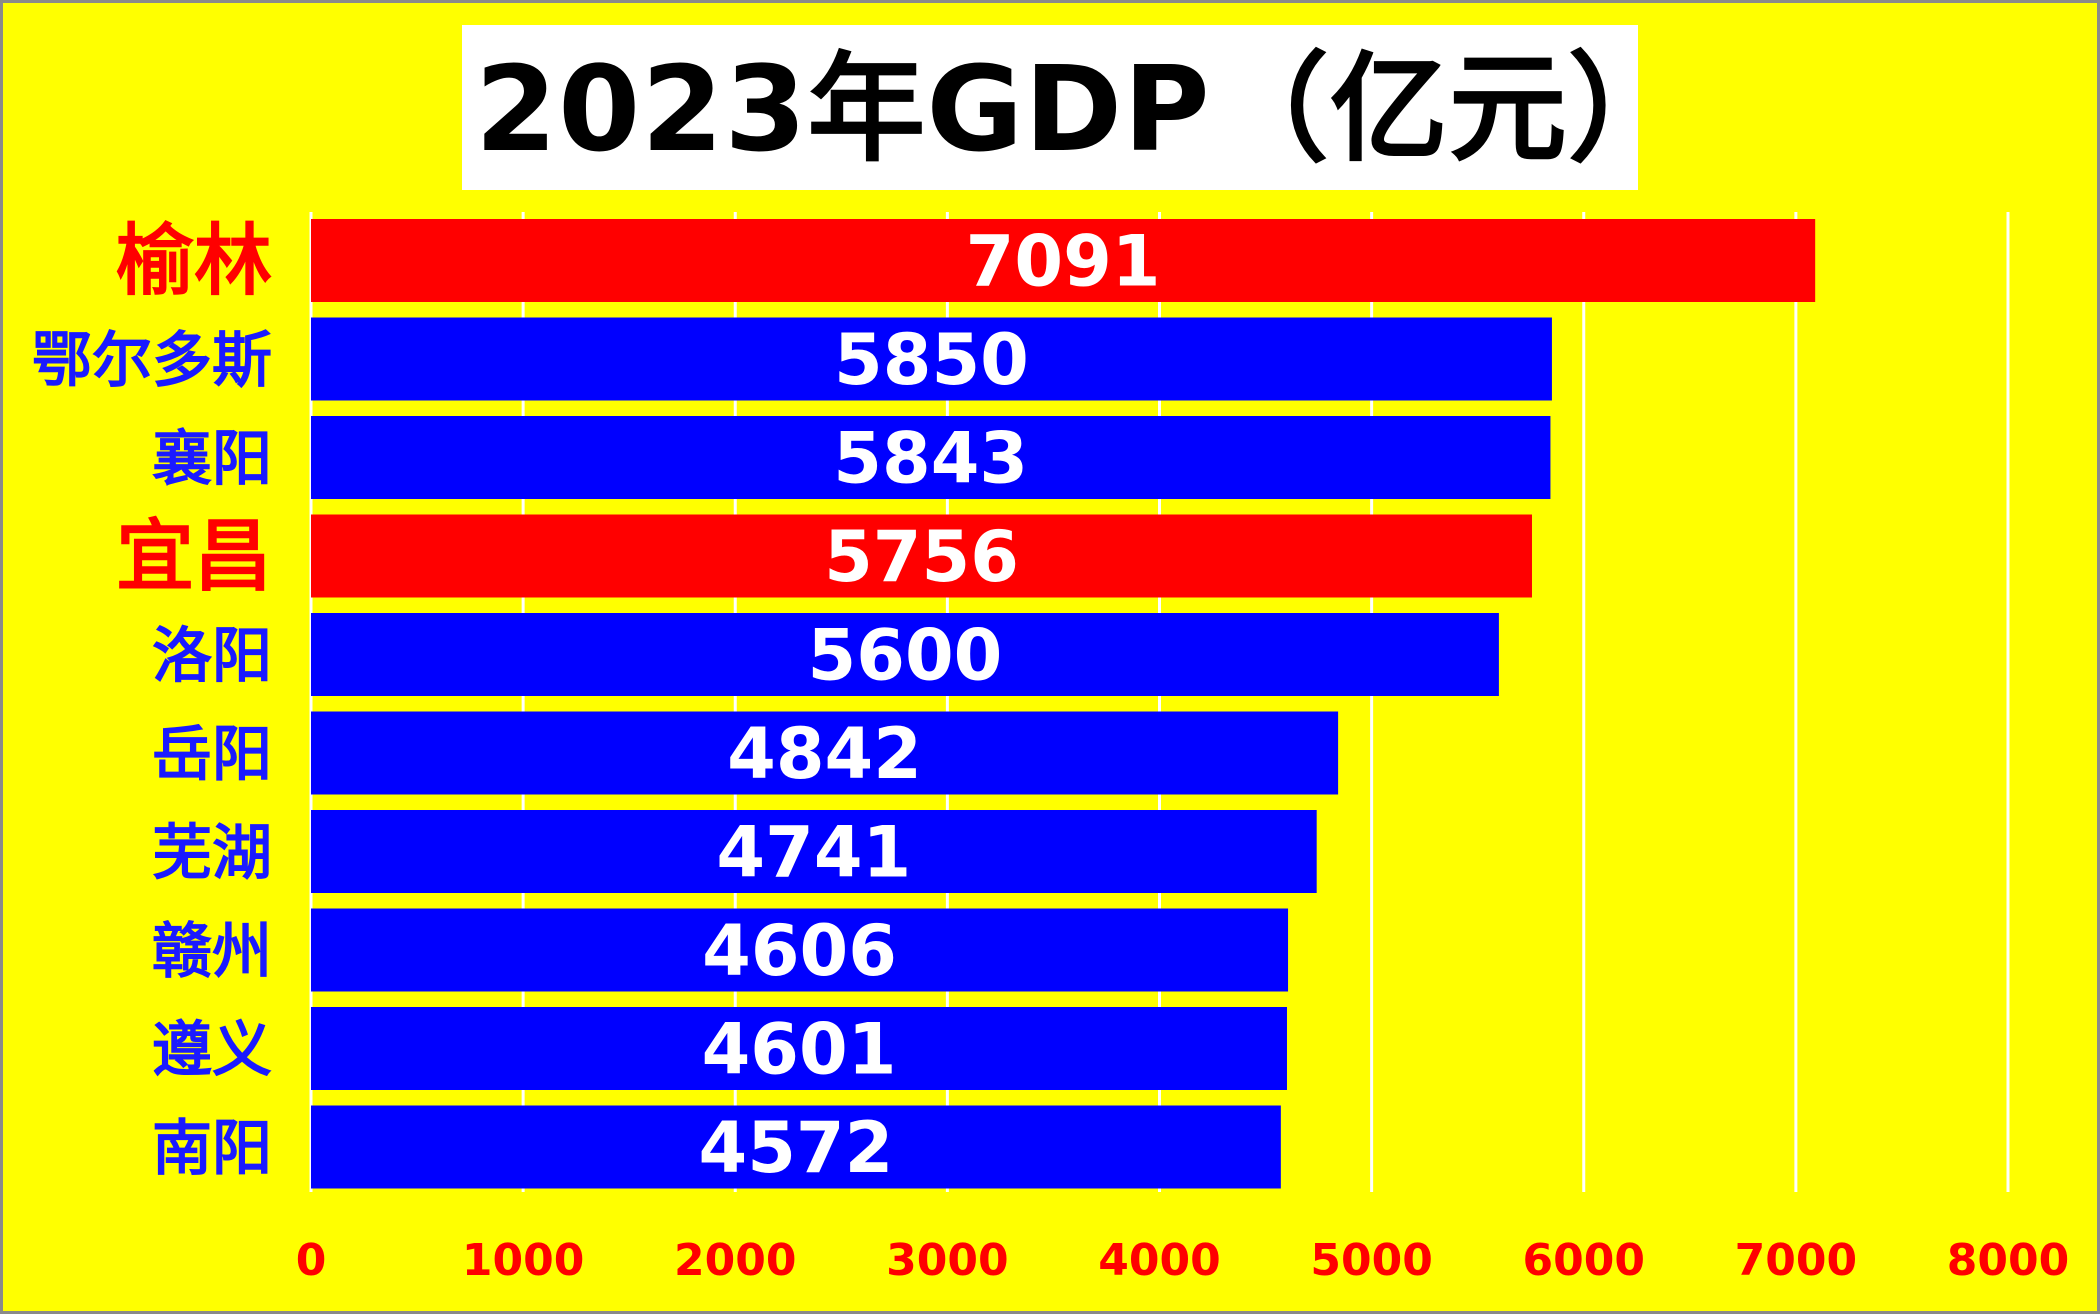  I want to click on chart-title: 2023年GDP（亿元）, so click(1081, 109).